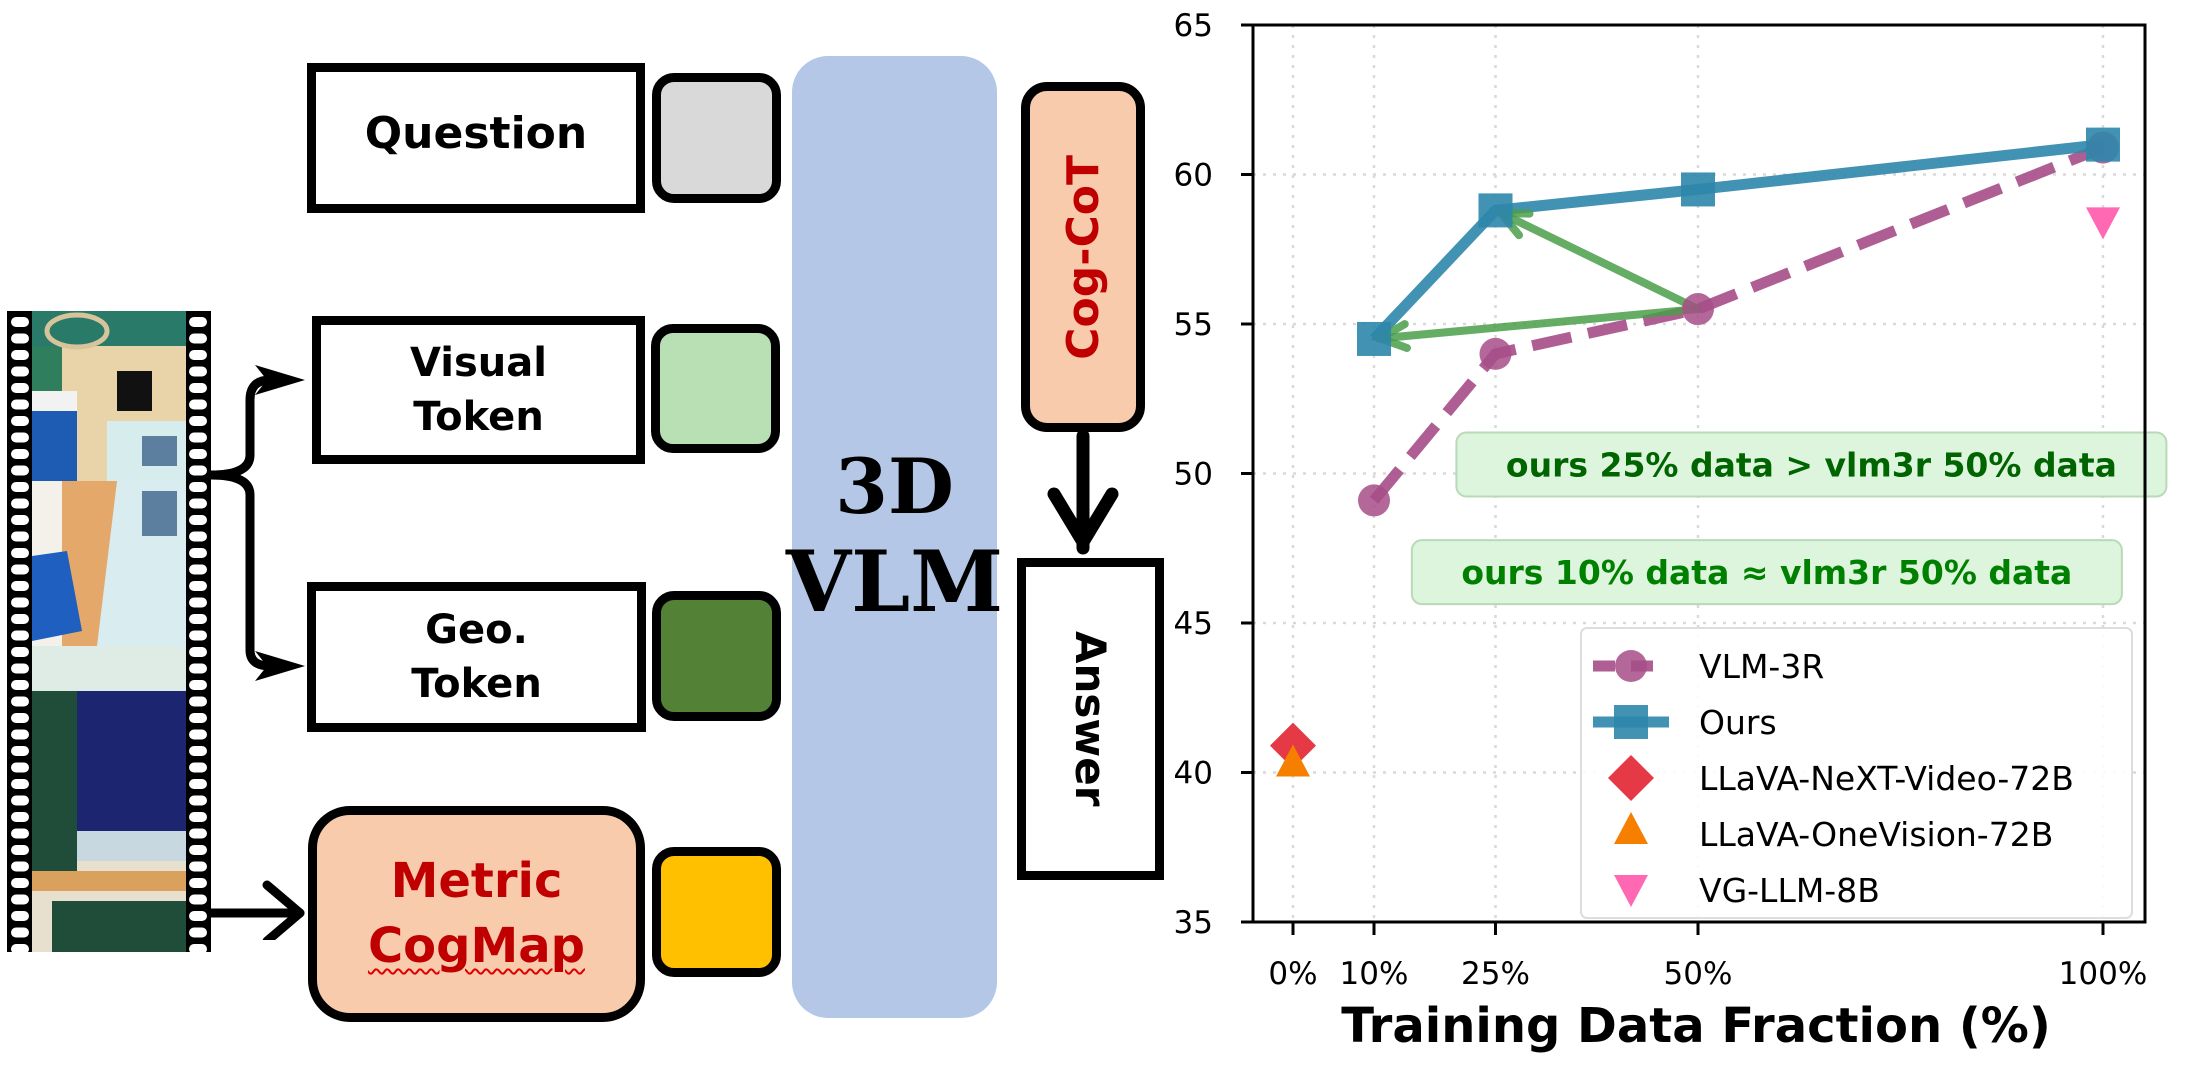 The height and width of the screenshot is (1092, 2198). What do you see at coordinates (1631, 891) in the screenshot?
I see `legend-marker-vg-llm-8b` at bounding box center [1631, 891].